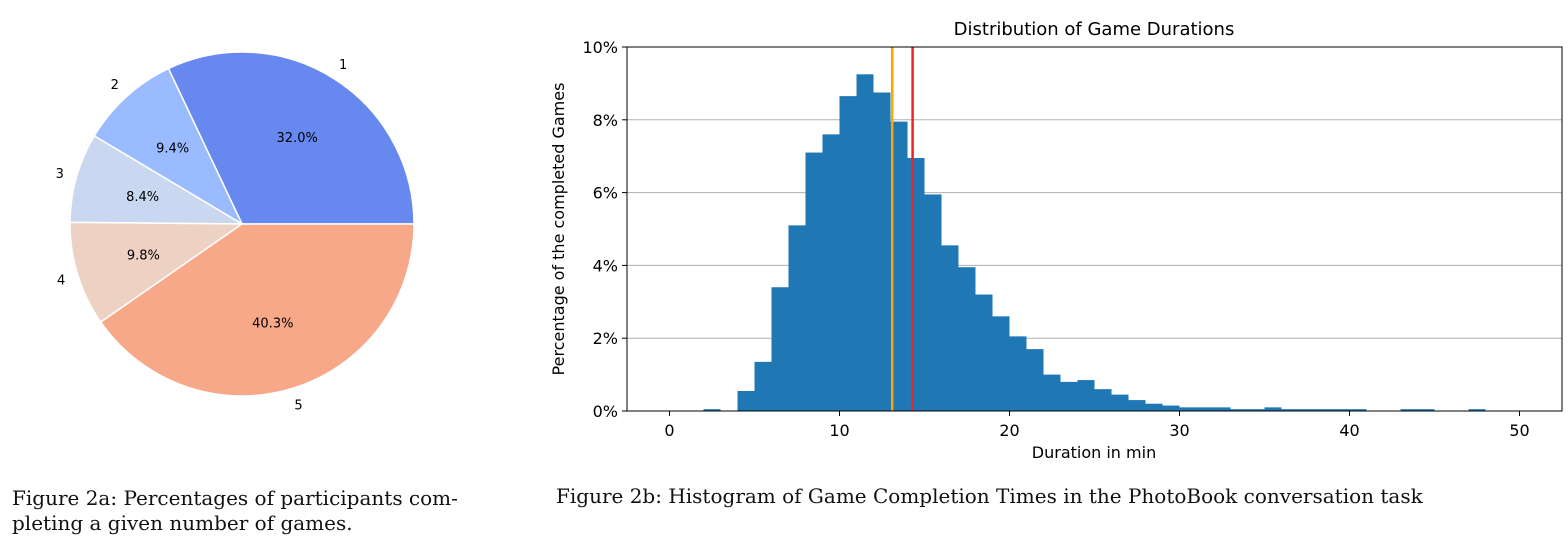 The height and width of the screenshot is (553, 1568). Describe the element at coordinates (1179, 430) in the screenshot. I see `x-tick-label-30: 30` at that location.